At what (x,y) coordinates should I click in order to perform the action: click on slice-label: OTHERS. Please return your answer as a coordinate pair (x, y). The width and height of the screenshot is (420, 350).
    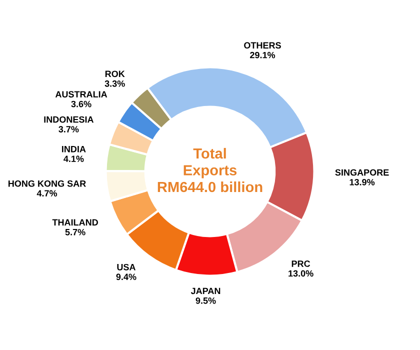
    Looking at the image, I should click on (262, 45).